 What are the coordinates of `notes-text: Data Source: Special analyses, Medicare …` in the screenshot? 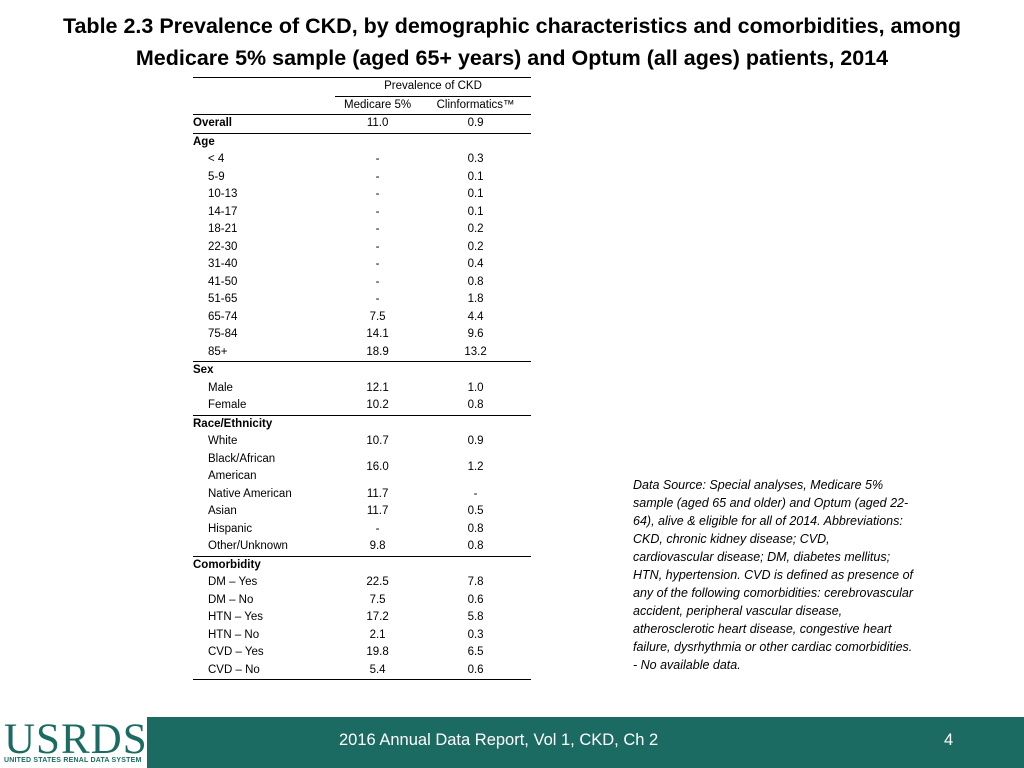 It's located at (773, 566).